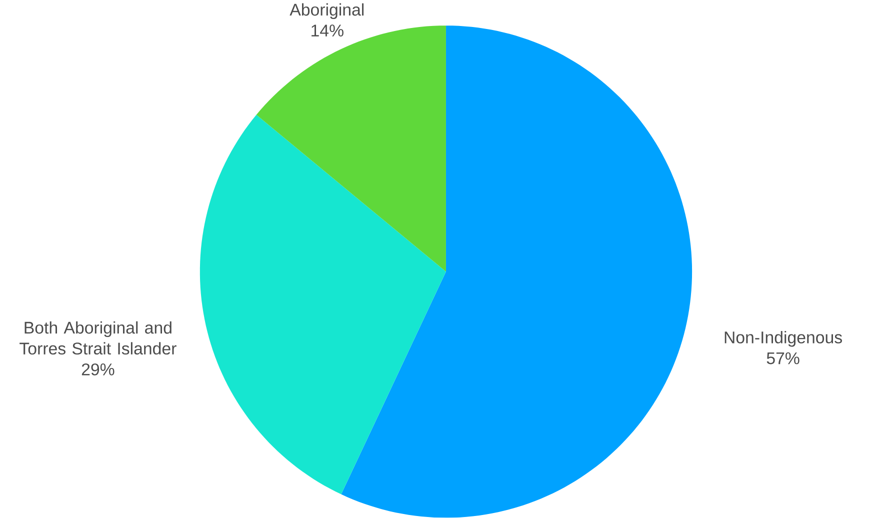 The width and height of the screenshot is (881, 518). What do you see at coordinates (328, 30) in the screenshot?
I see `data-label: 14%` at bounding box center [328, 30].